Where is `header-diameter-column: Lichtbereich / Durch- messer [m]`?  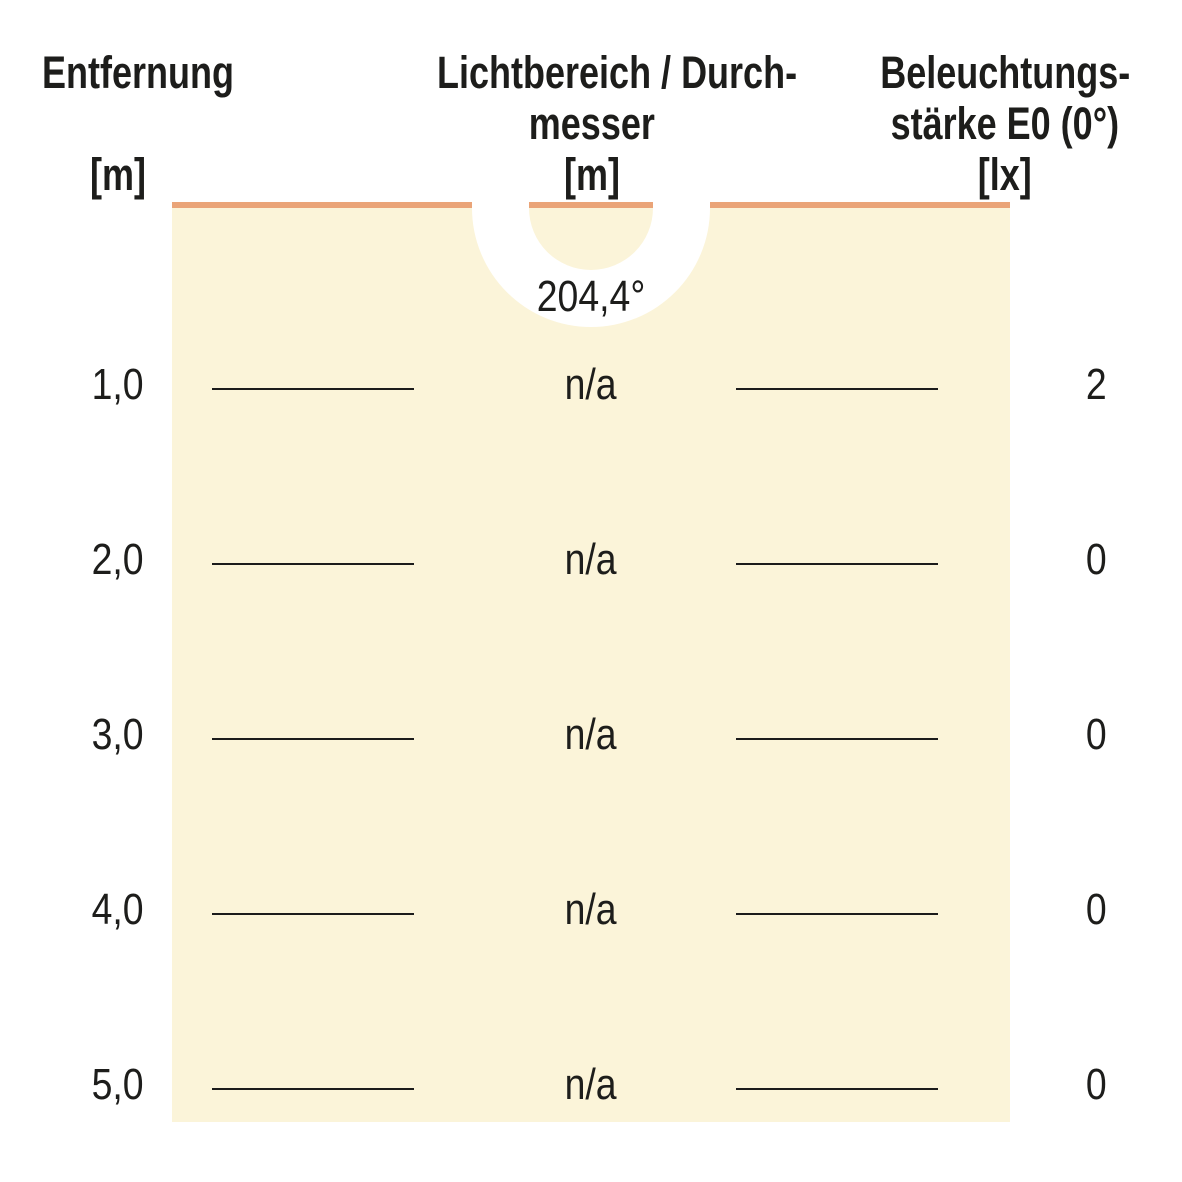
header-diameter-column: Lichtbereich / Durch- messer [m] is located at coordinates (595, 123).